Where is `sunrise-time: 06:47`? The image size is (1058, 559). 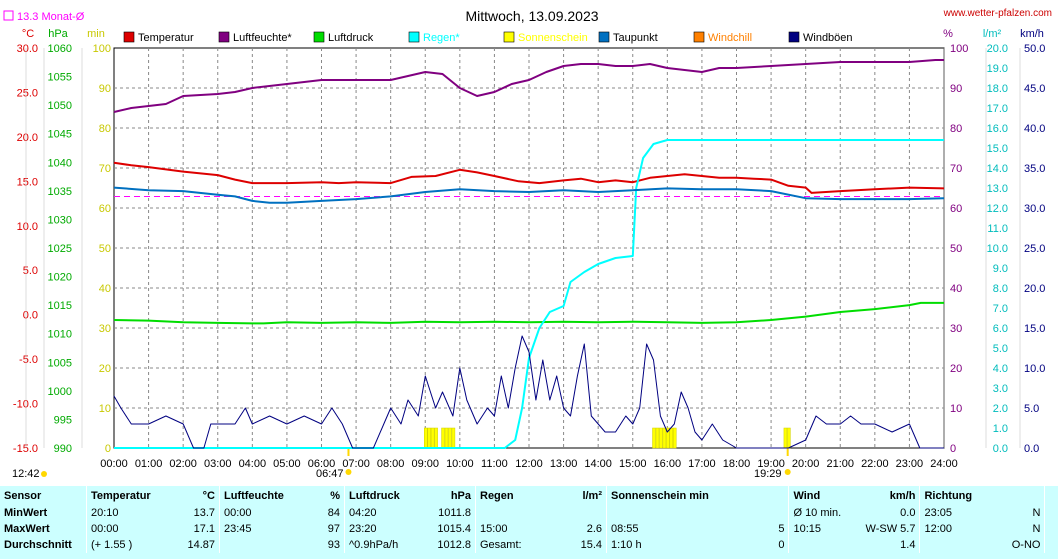
sunrise-time: 06:47 is located at coordinates (330, 474).